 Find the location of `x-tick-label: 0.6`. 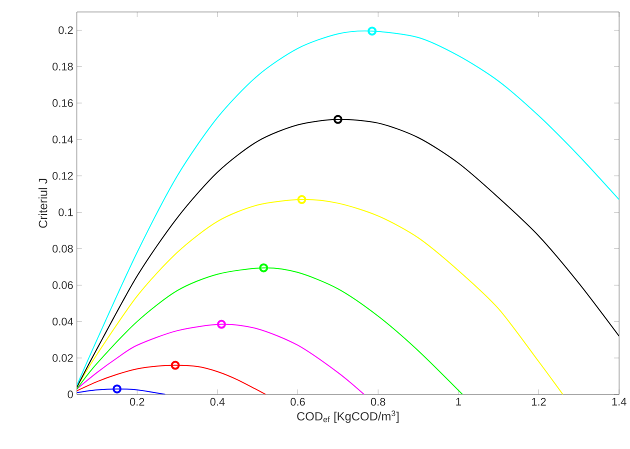

x-tick-label: 0.6 is located at coordinates (297, 402).